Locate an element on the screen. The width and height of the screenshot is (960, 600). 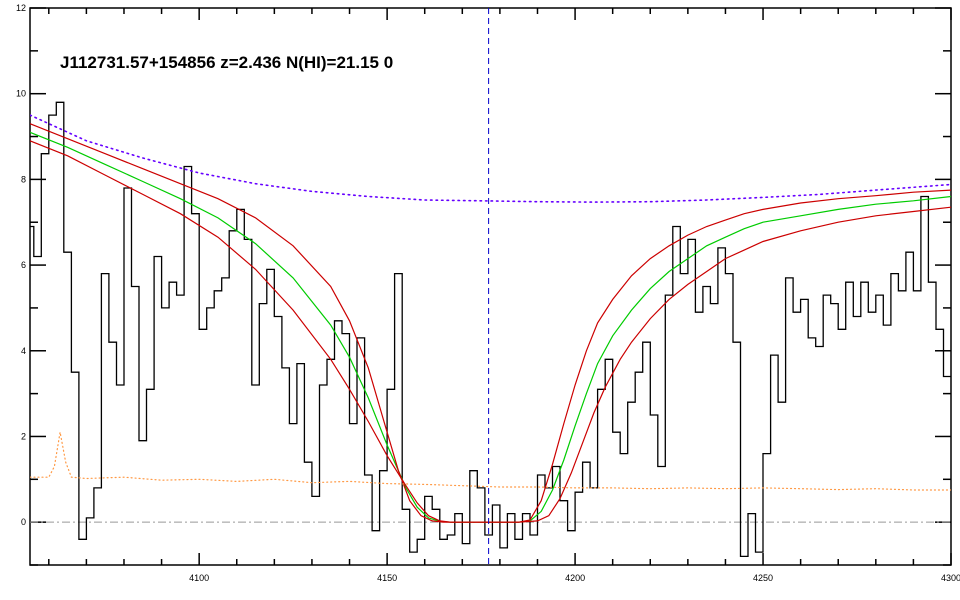
y-tick-label: 0 is located at coordinates (23, 522).